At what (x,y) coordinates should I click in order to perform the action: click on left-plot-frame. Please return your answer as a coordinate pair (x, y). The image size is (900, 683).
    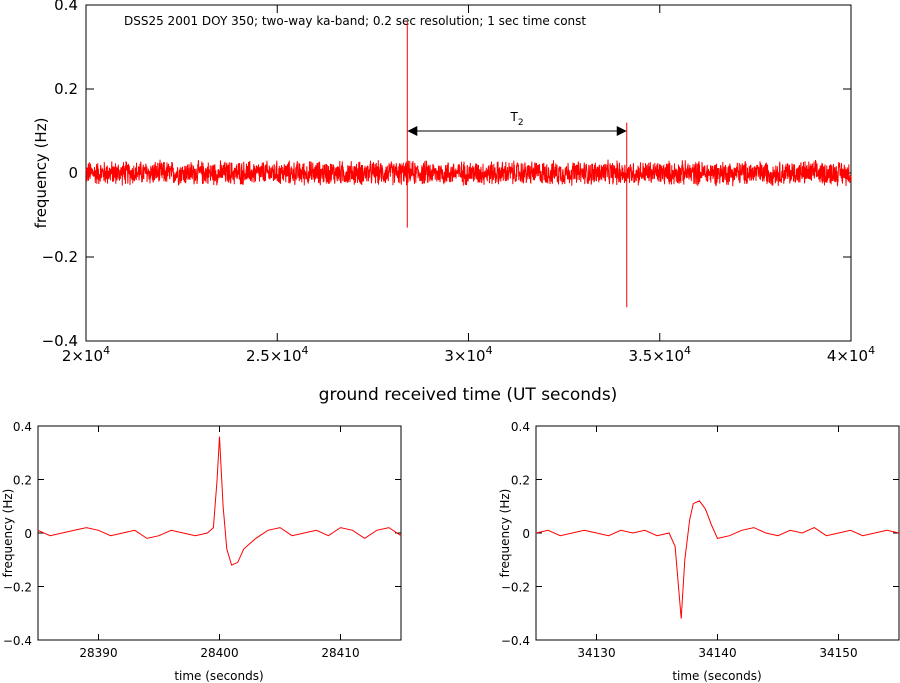
    Looking at the image, I should click on (219, 533).